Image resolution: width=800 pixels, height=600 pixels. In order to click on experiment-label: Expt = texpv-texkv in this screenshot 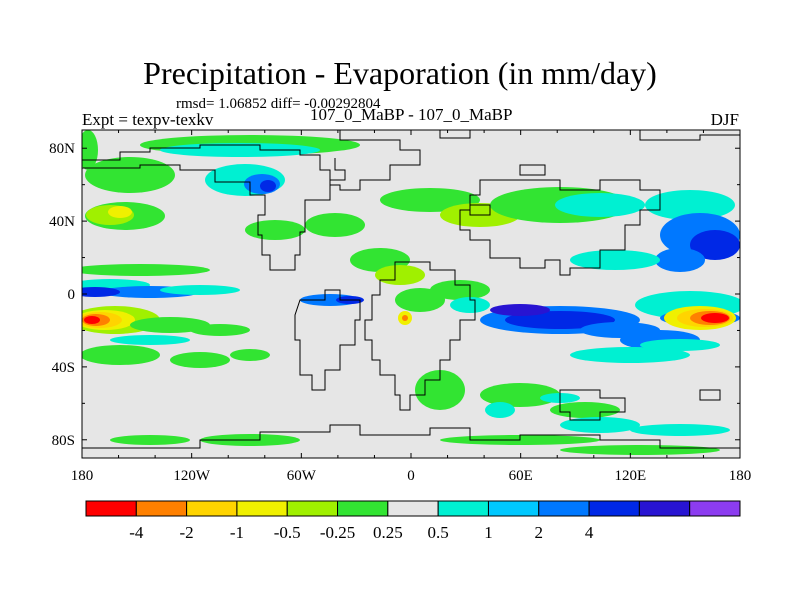, I will do `click(148, 119)`.